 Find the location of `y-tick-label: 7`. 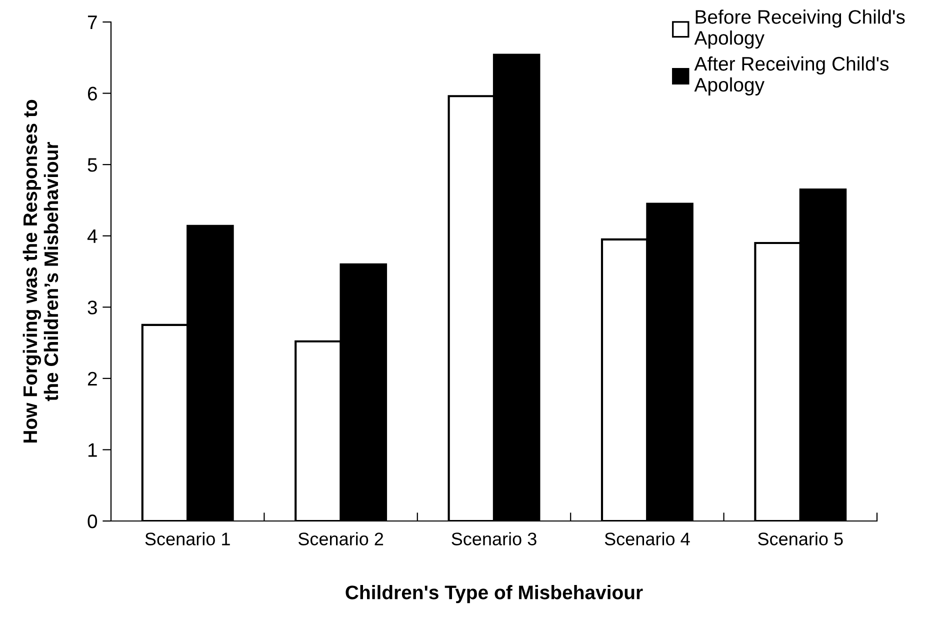

y-tick-label: 7 is located at coordinates (92, 23).